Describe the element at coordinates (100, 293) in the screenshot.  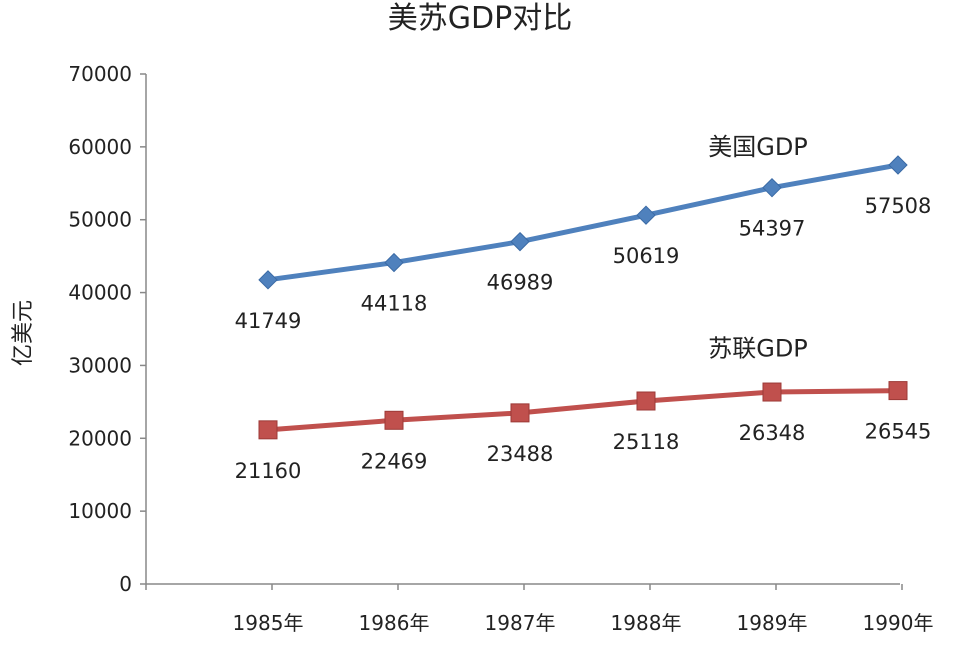
I see `y-tick-label: 40000` at that location.